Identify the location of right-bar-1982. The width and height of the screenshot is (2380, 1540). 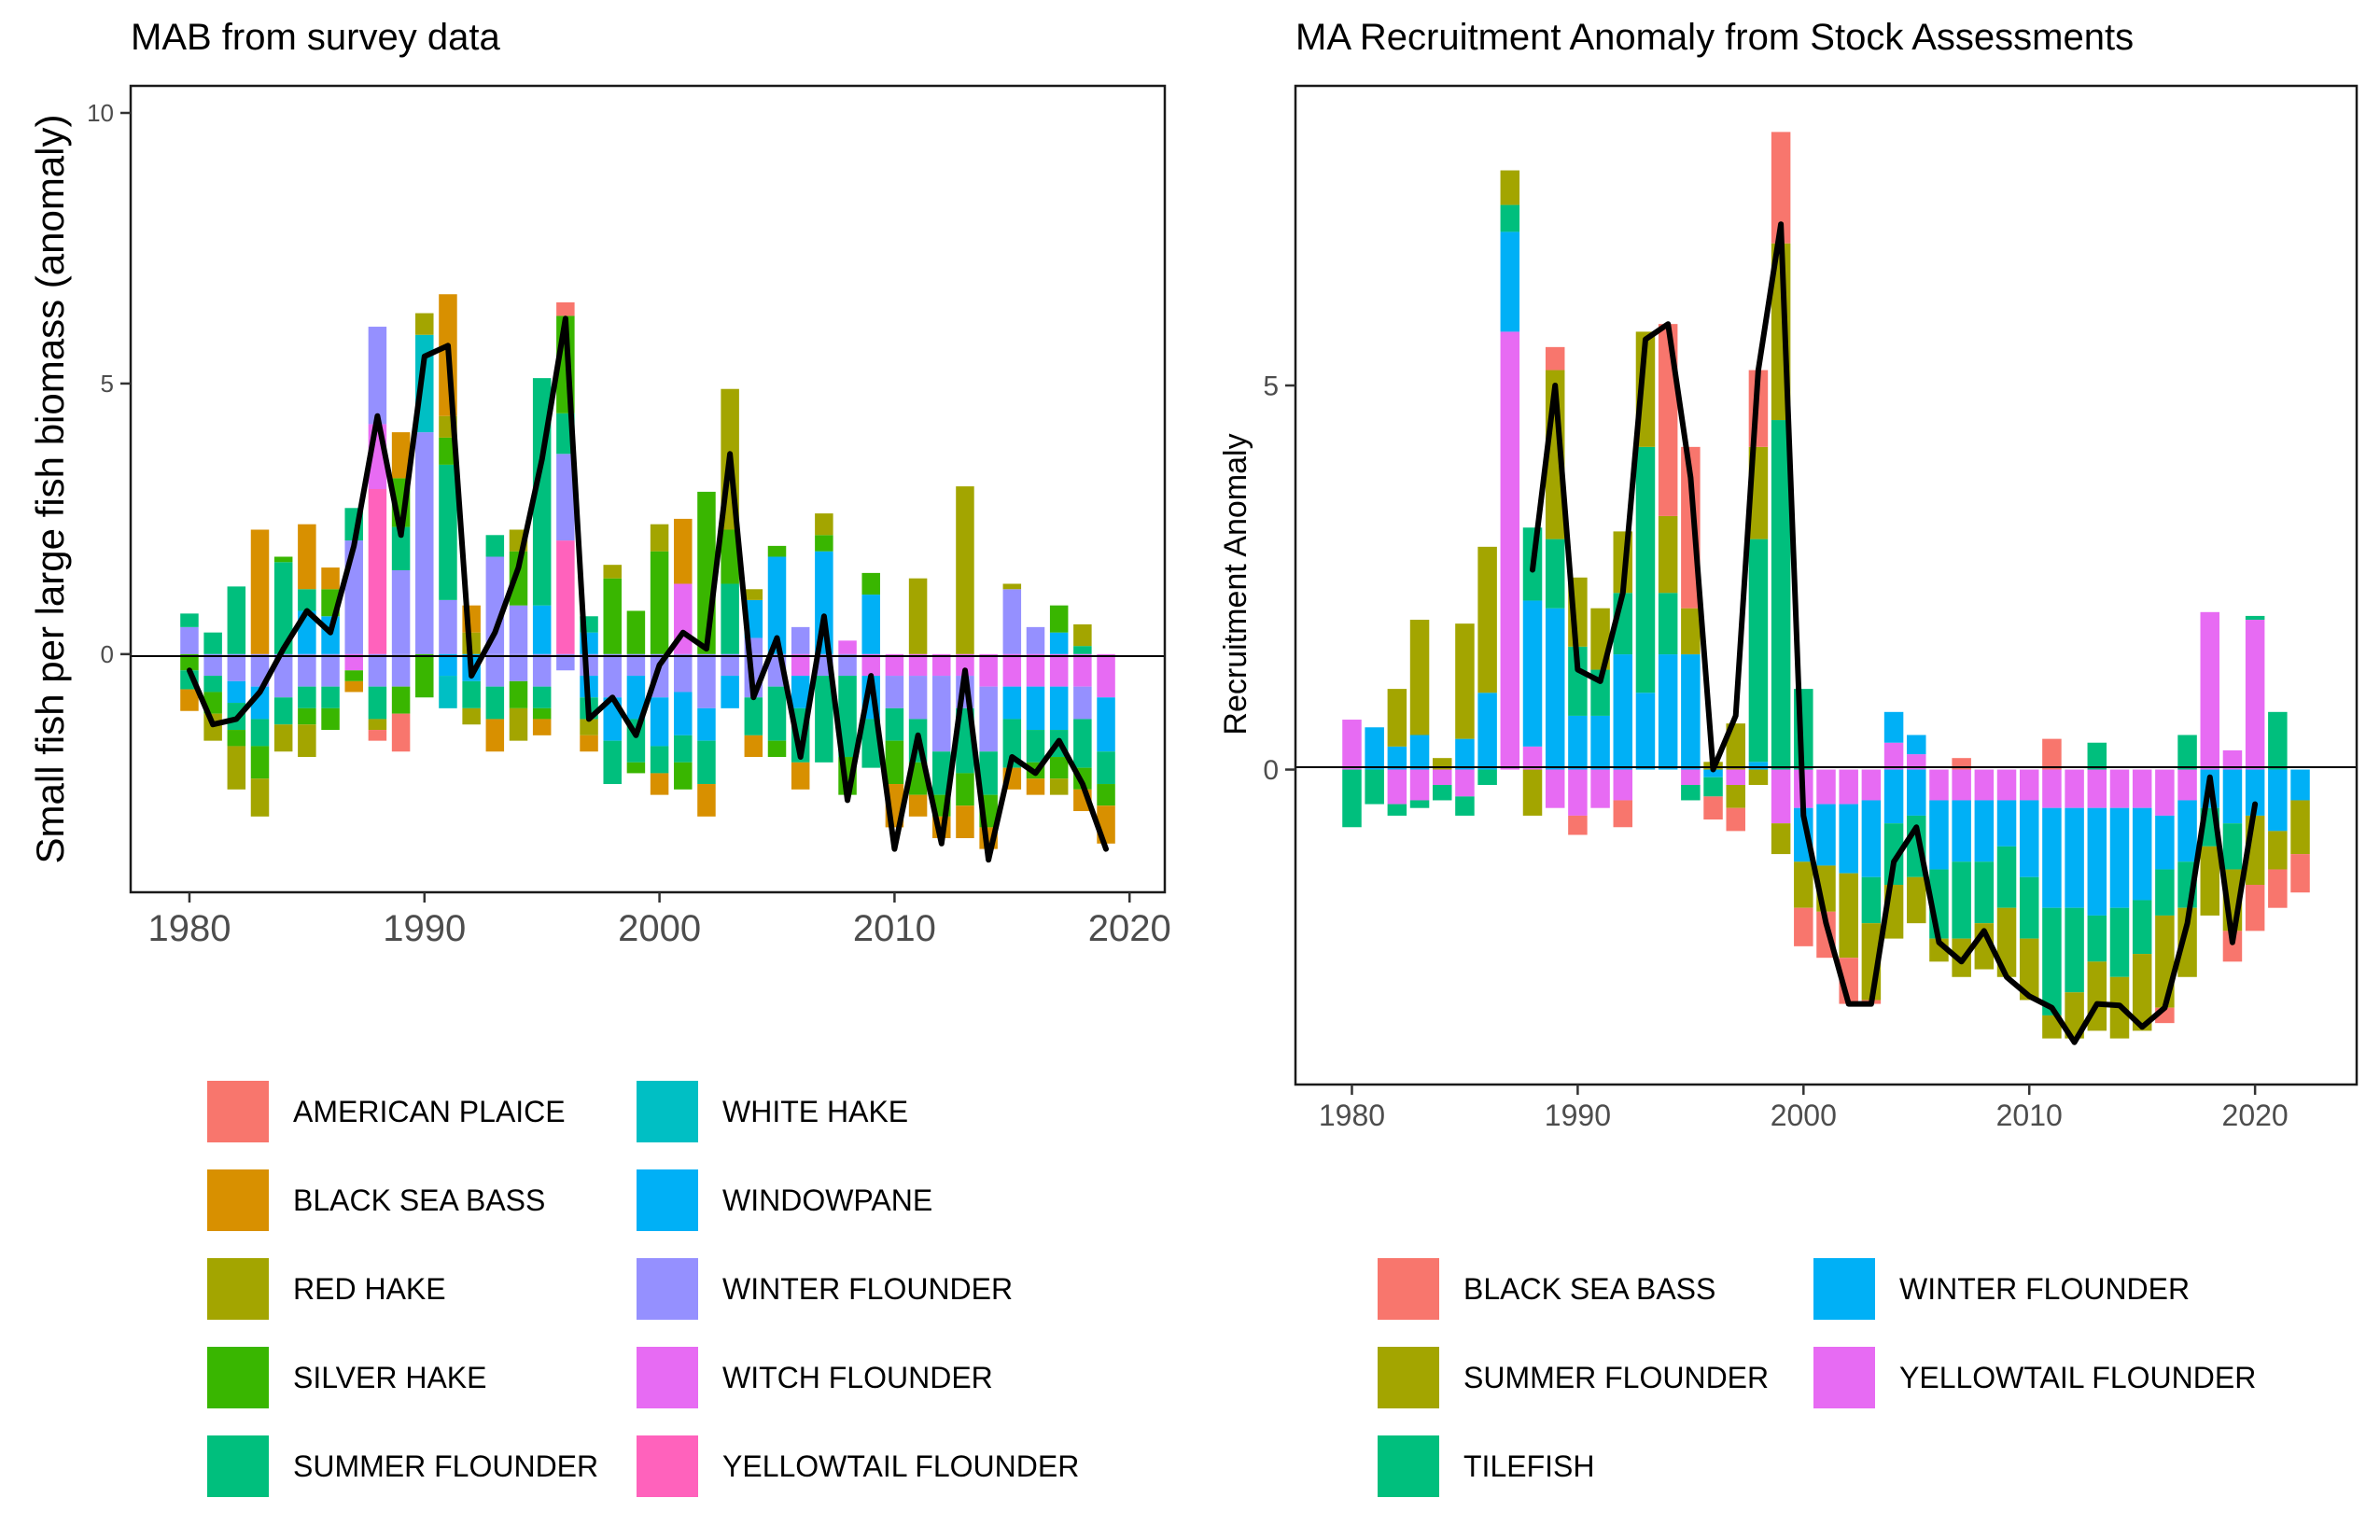
(1397, 752).